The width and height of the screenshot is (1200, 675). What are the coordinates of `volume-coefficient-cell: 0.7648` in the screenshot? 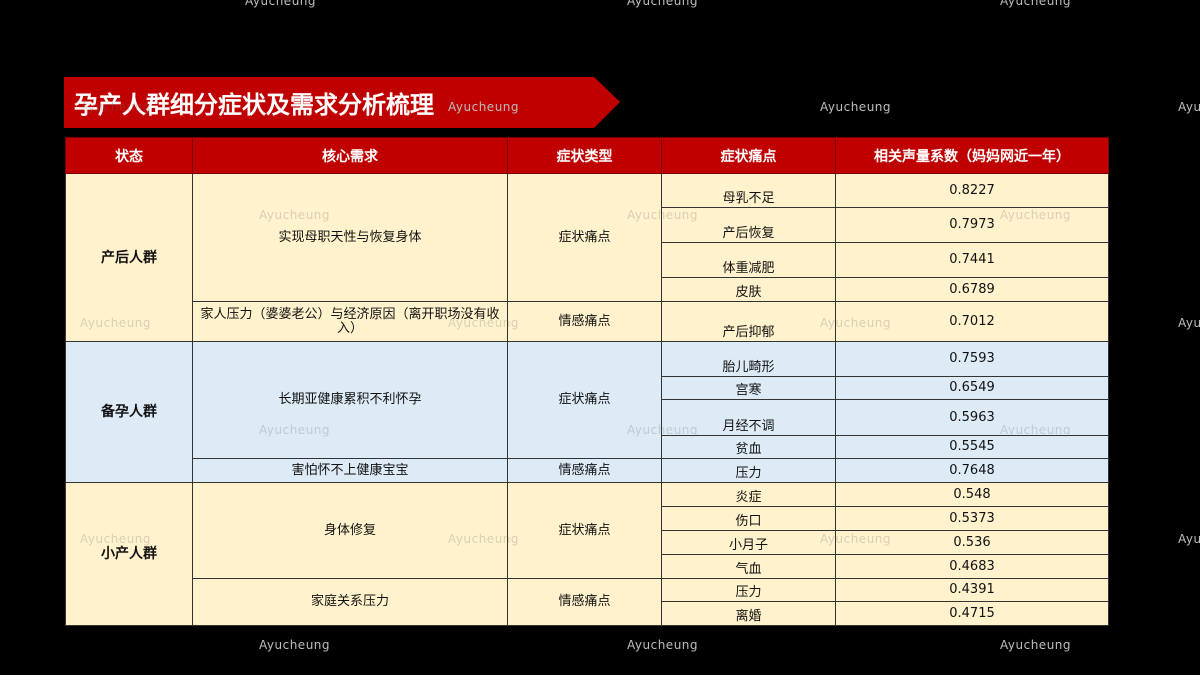 It's located at (972, 470).